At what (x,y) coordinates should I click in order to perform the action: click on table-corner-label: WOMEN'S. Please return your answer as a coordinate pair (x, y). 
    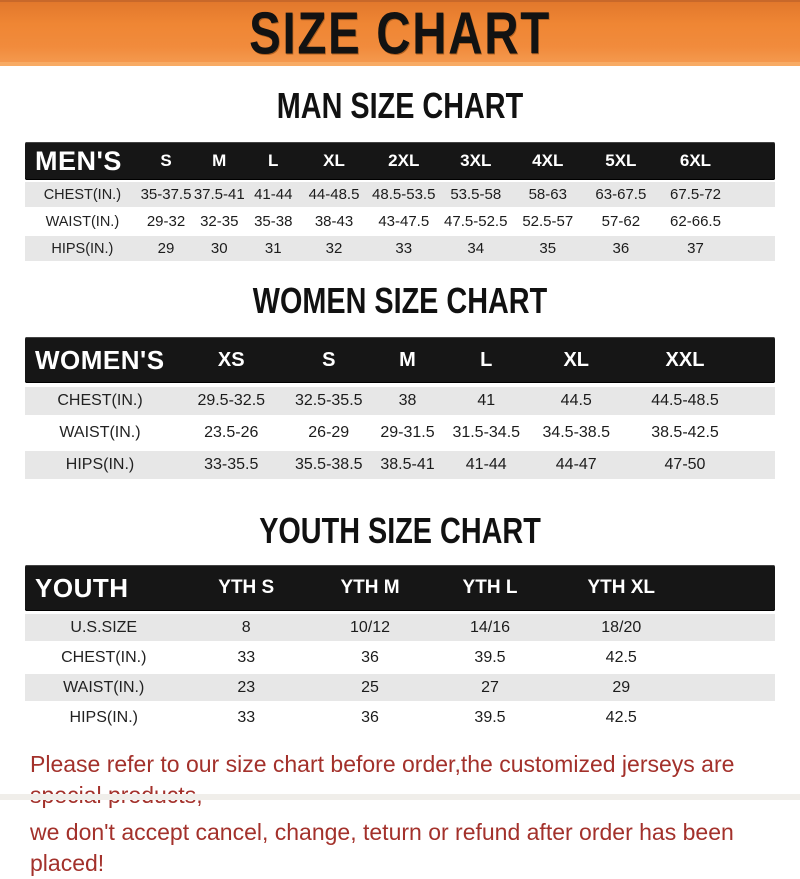
    Looking at the image, I should click on (100, 359).